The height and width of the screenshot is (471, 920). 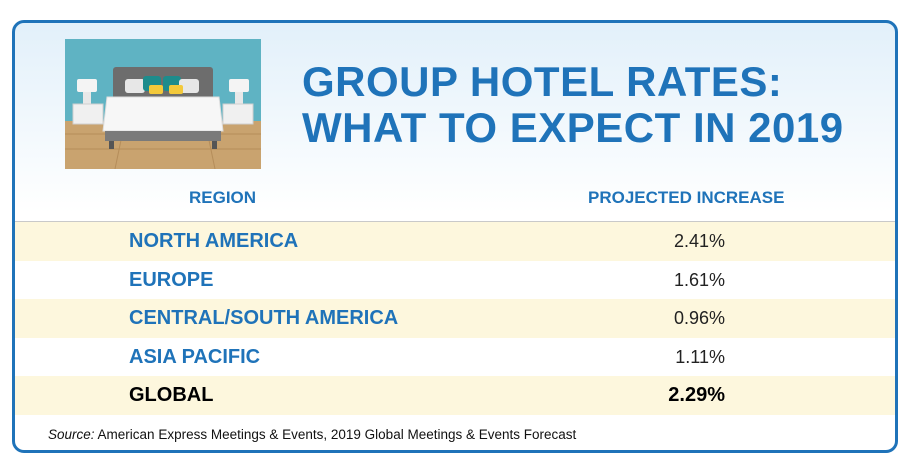 What do you see at coordinates (686, 197) in the screenshot?
I see `column-header-projected-increase: PROJECTED INCREASE` at bounding box center [686, 197].